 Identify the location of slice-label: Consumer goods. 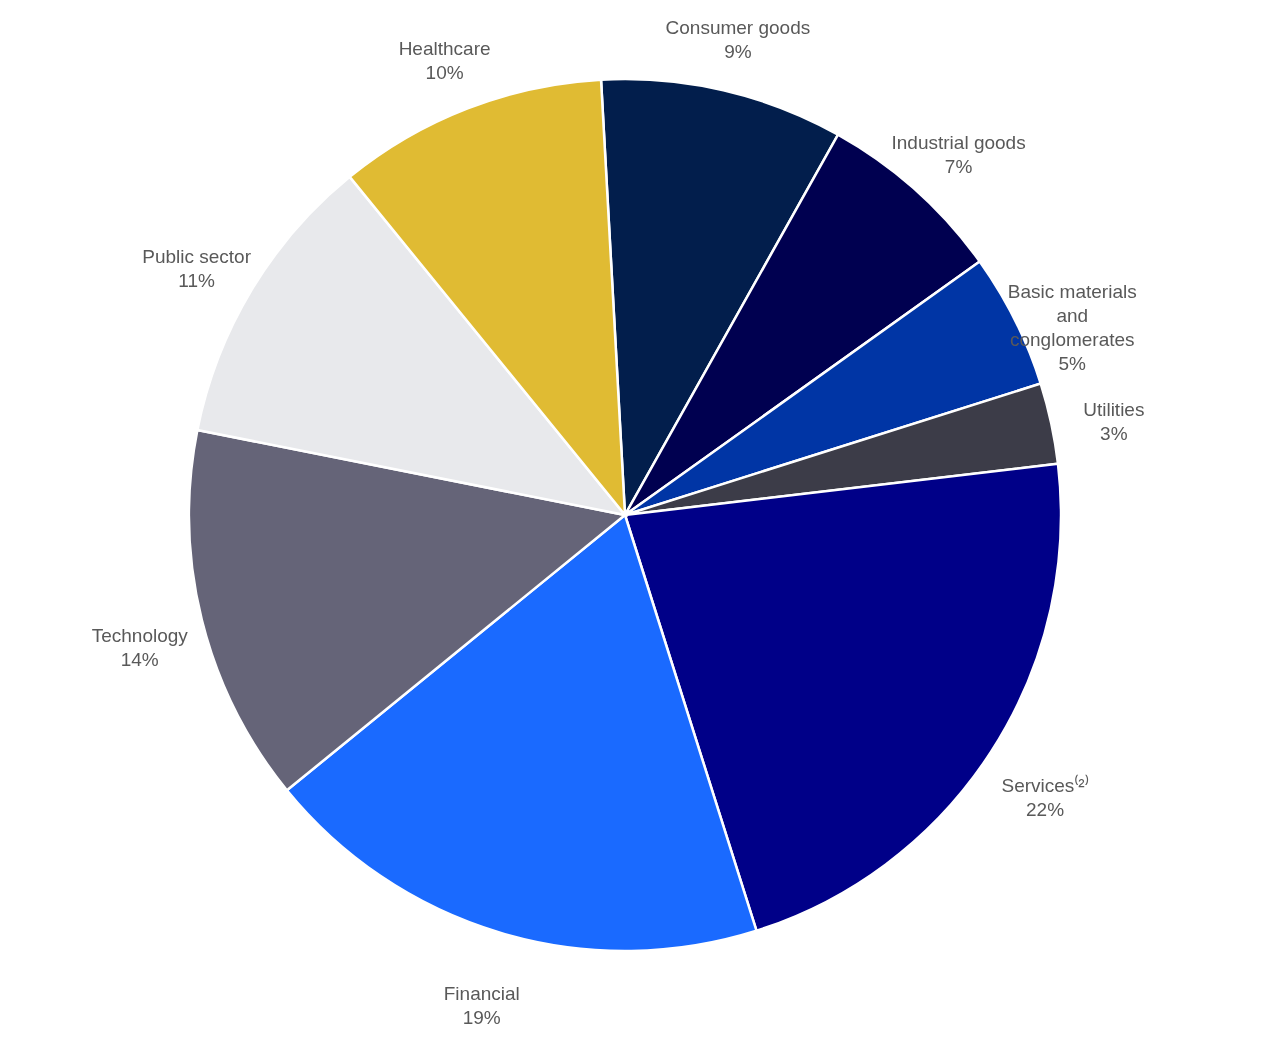
(738, 27).